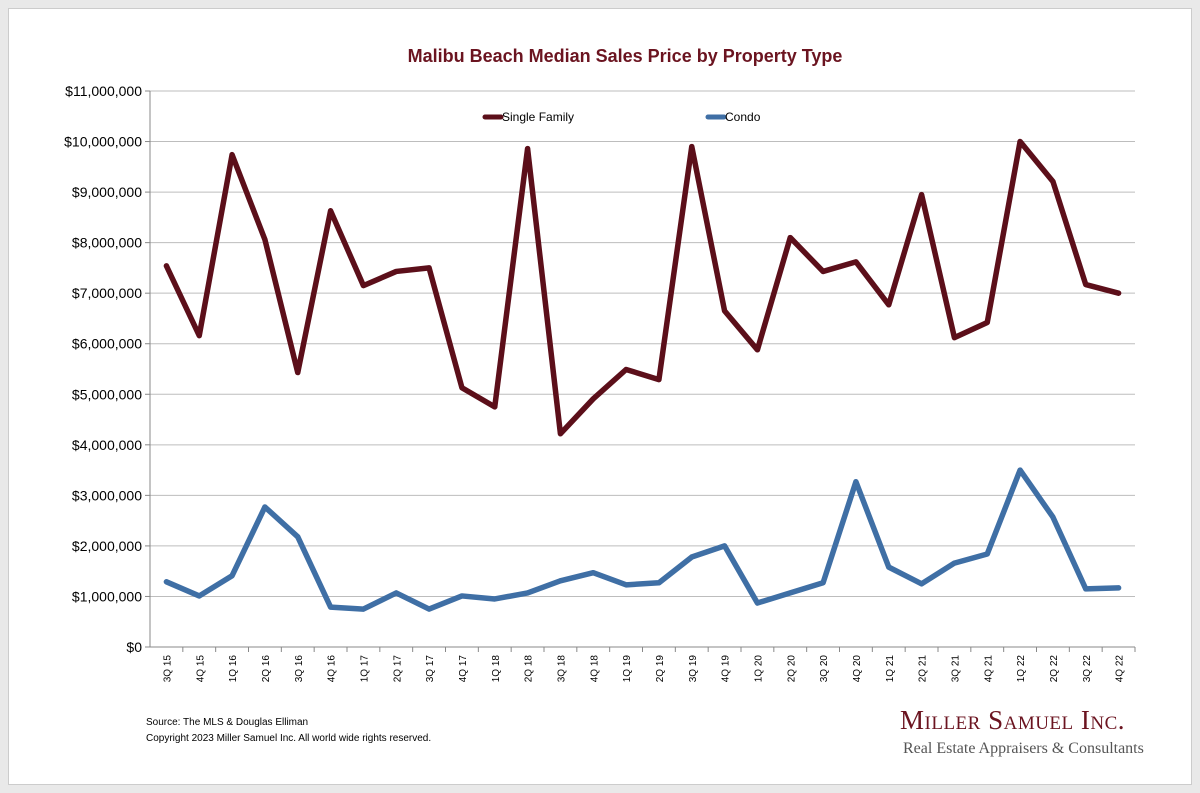  What do you see at coordinates (627, 669) in the screenshot?
I see `x-tick-label: 1Q 19` at bounding box center [627, 669].